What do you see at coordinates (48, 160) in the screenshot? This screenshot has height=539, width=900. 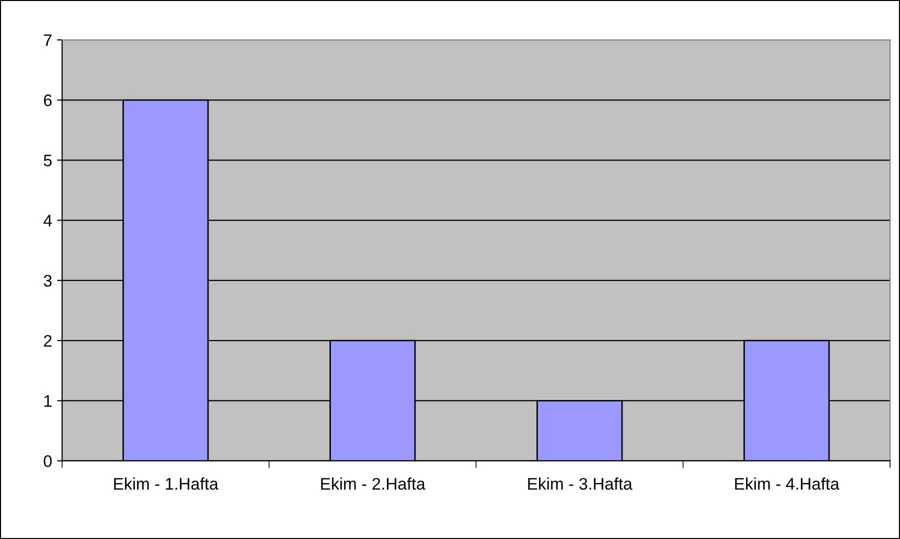 I see `y-tick-label: 5` at bounding box center [48, 160].